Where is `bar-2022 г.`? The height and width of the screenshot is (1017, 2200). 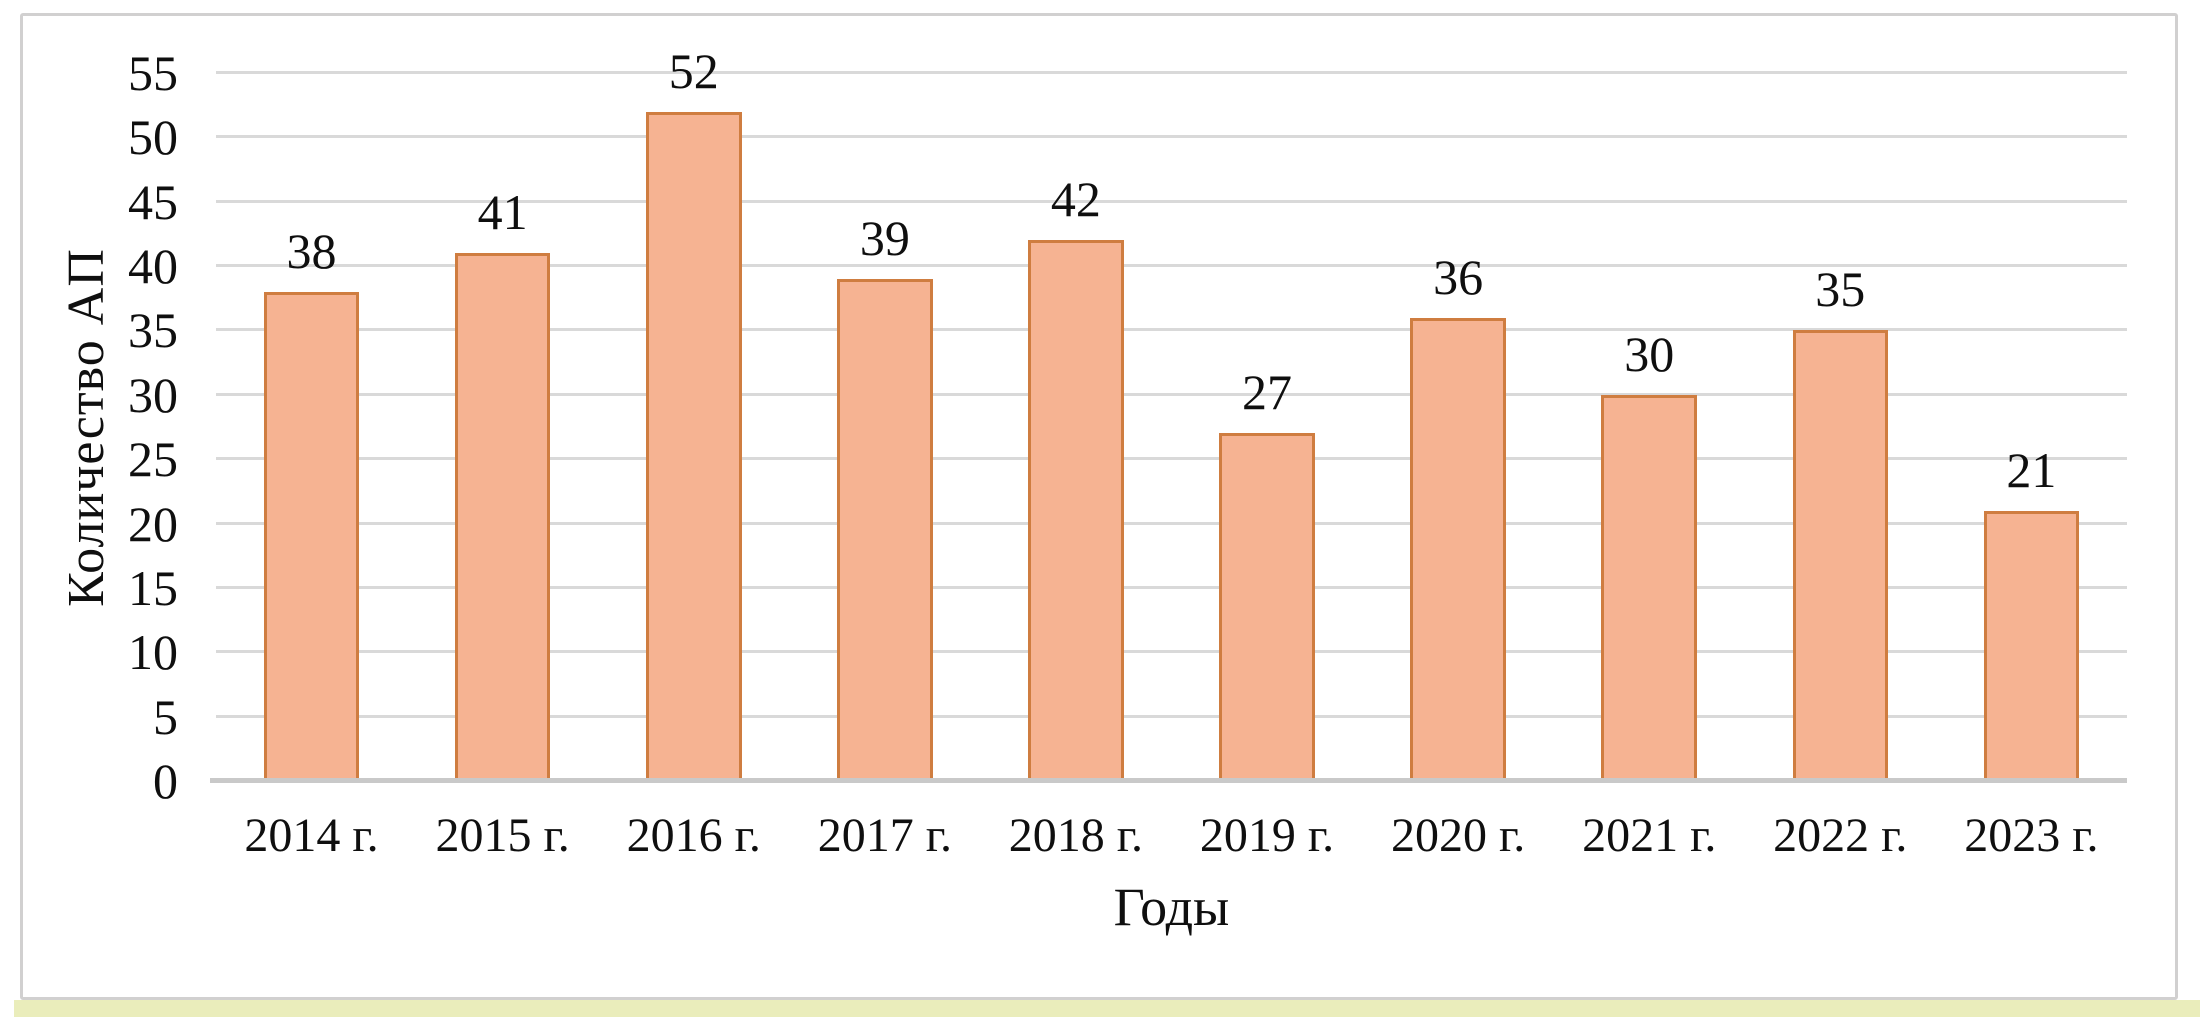
bar-2022 г. is located at coordinates (1840, 555).